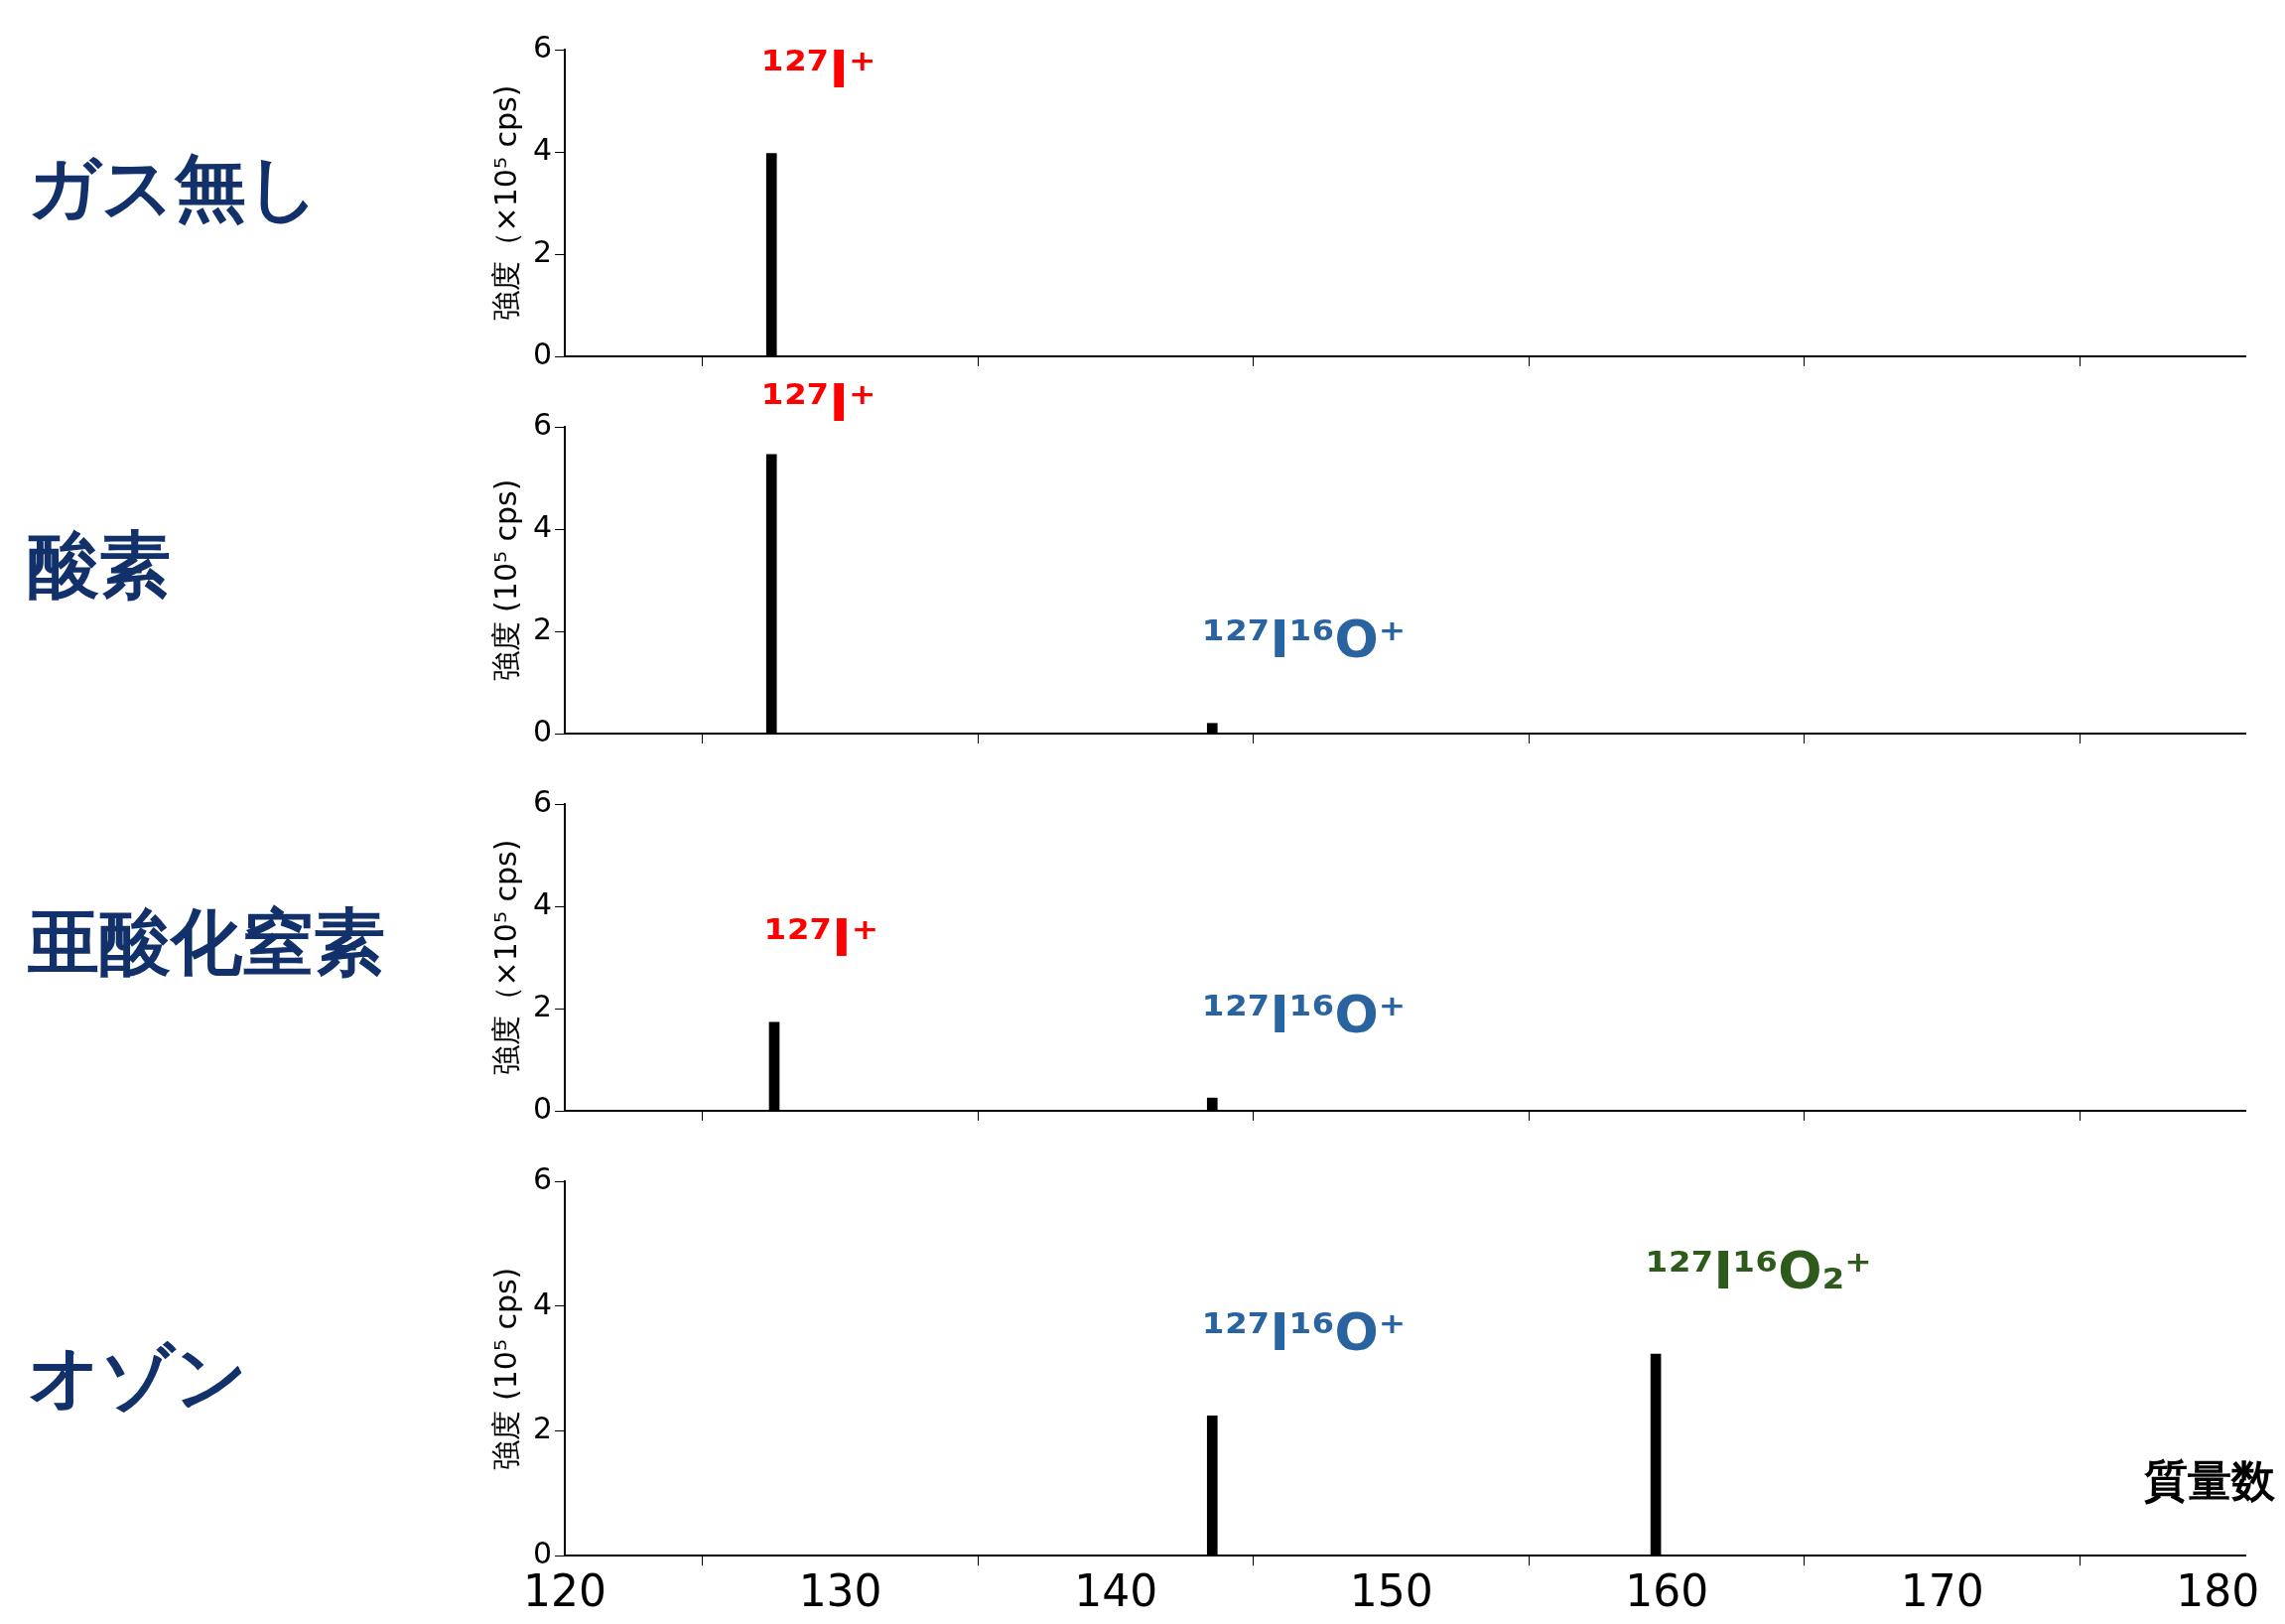  What do you see at coordinates (1759, 1270) in the screenshot?
I see `annotation: ¹²⁷I¹⁶O₂⁺` at bounding box center [1759, 1270].